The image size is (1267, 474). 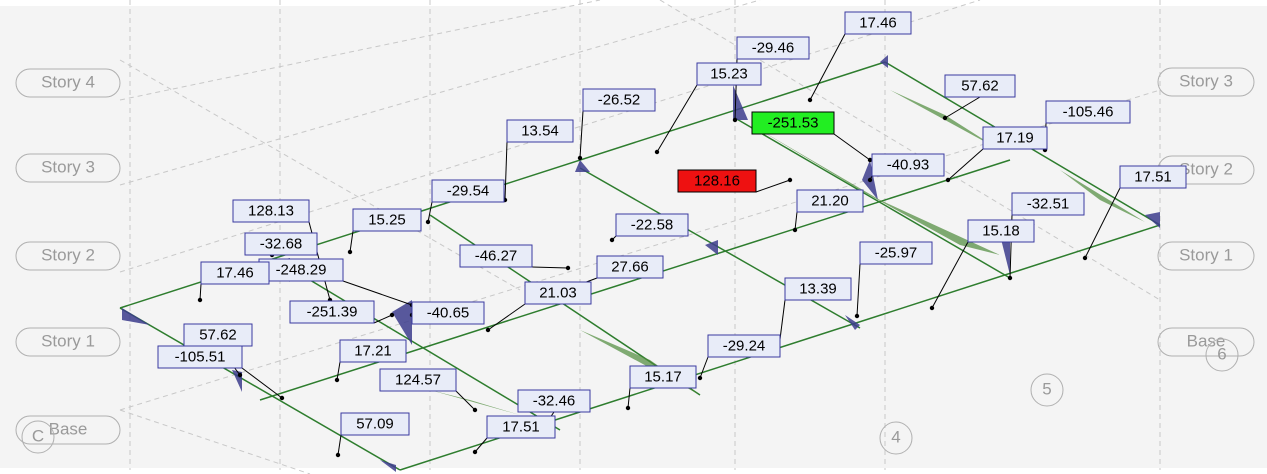 I want to click on value-label: -40.65, so click(x=448, y=312).